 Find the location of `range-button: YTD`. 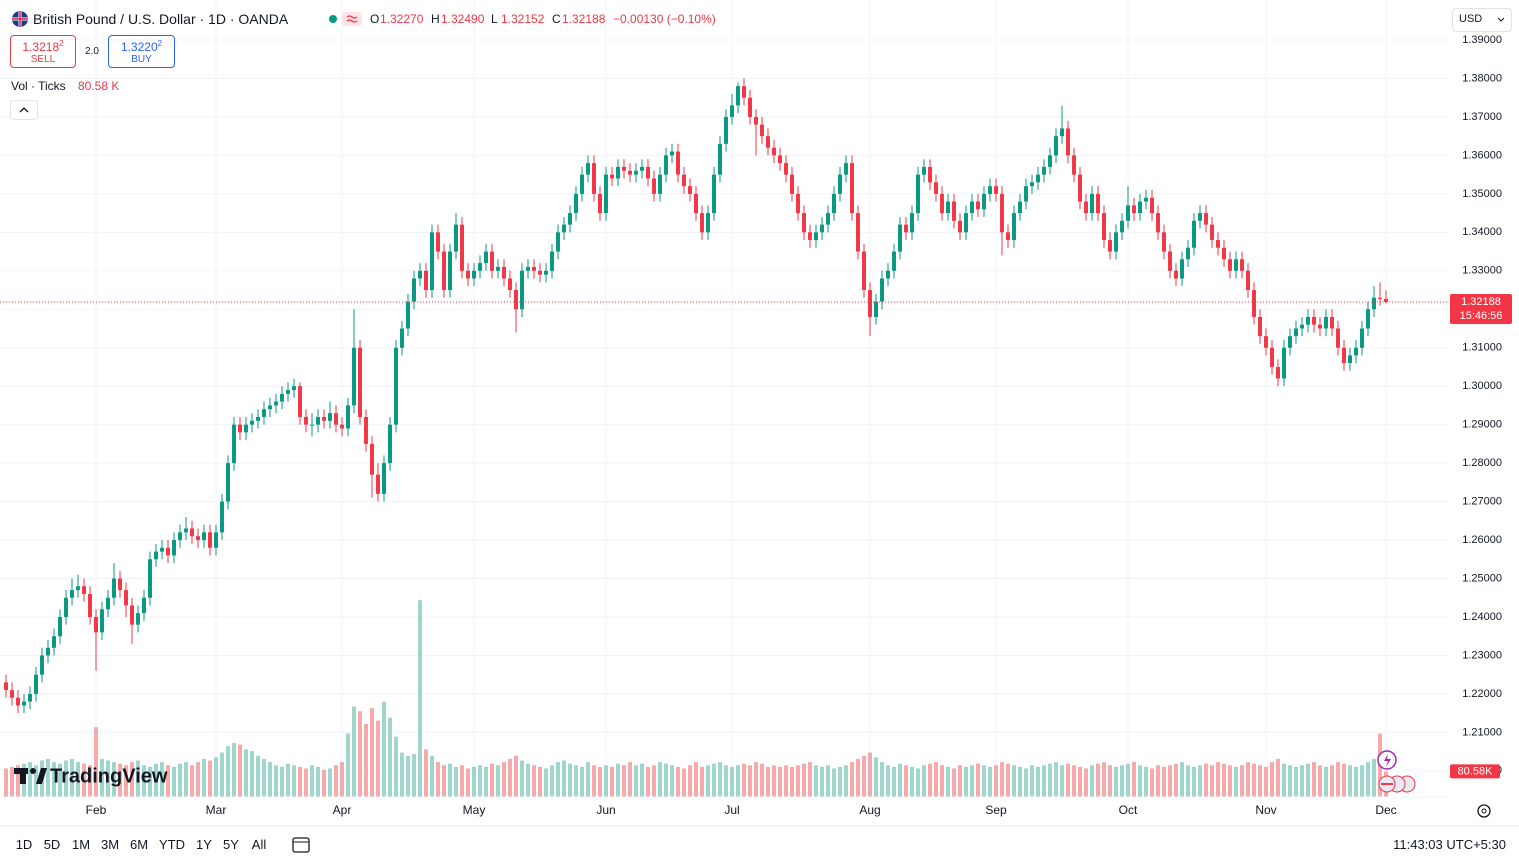

range-button: YTD is located at coordinates (172, 844).